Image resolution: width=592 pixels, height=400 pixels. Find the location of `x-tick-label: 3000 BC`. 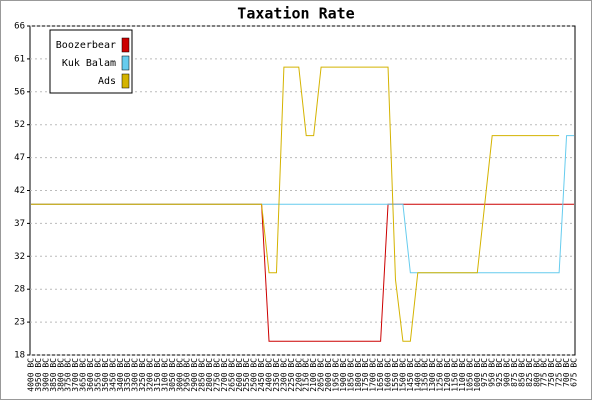

x-tick-label: 3000 BC is located at coordinates (179, 375).